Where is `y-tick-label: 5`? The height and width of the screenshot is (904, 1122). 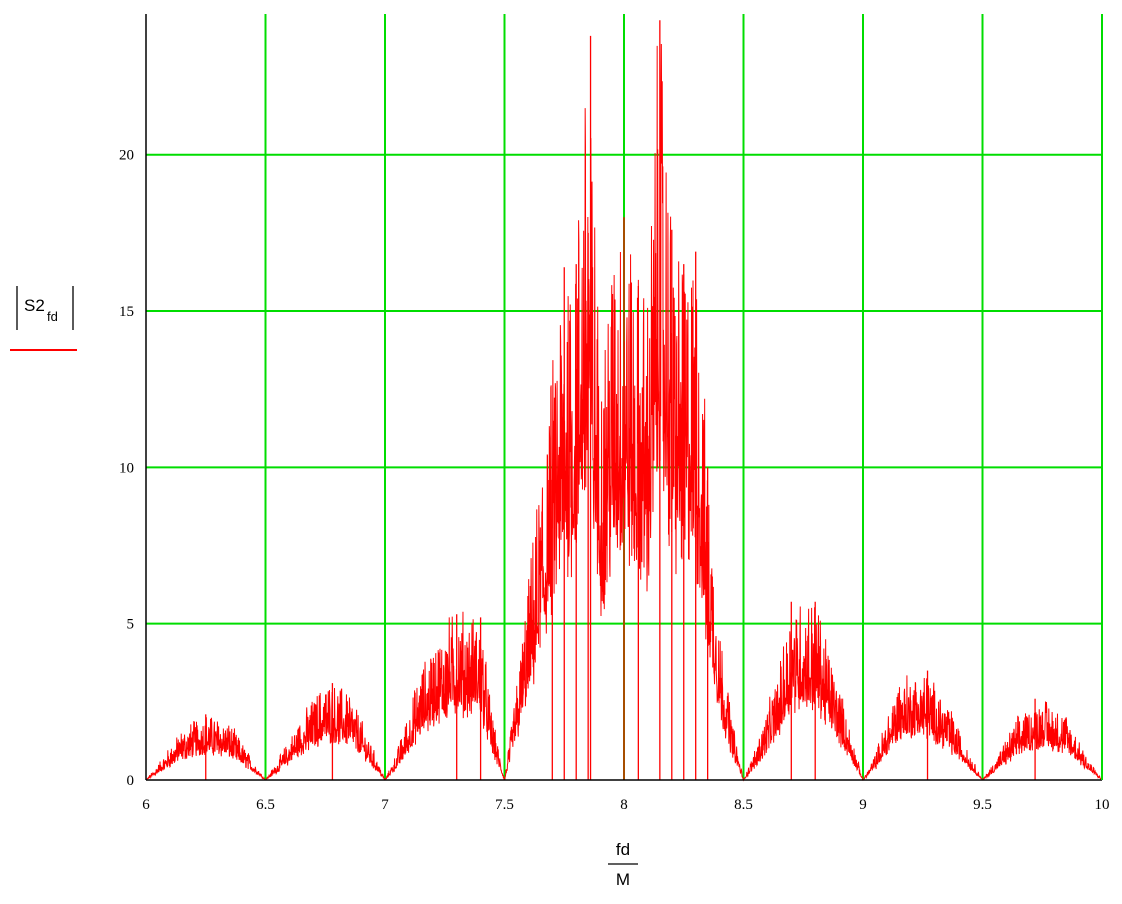
y-tick-label: 5 is located at coordinates (131, 625).